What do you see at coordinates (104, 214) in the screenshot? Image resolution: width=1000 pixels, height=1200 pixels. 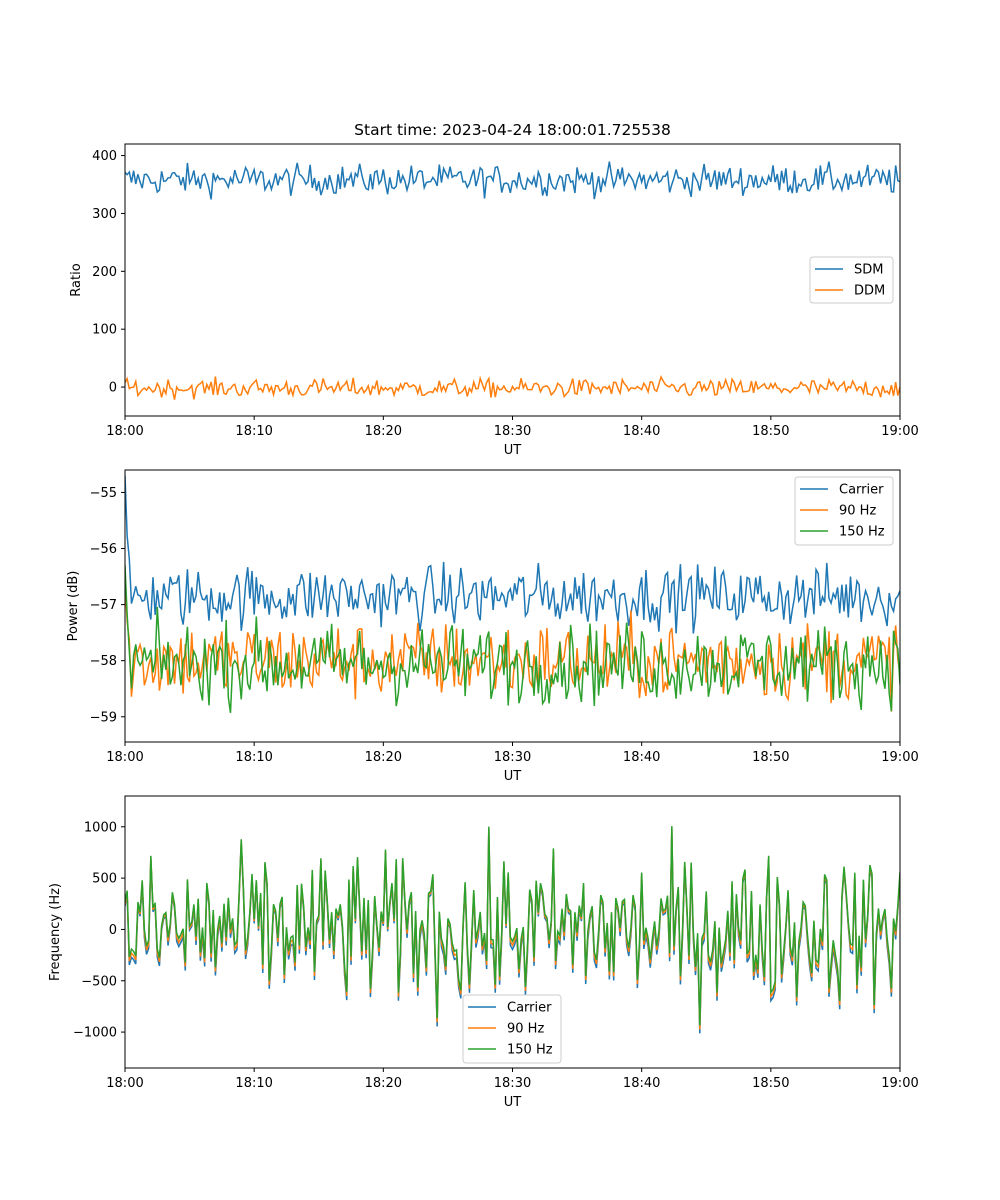 I see `y-tick-label: 300` at bounding box center [104, 214].